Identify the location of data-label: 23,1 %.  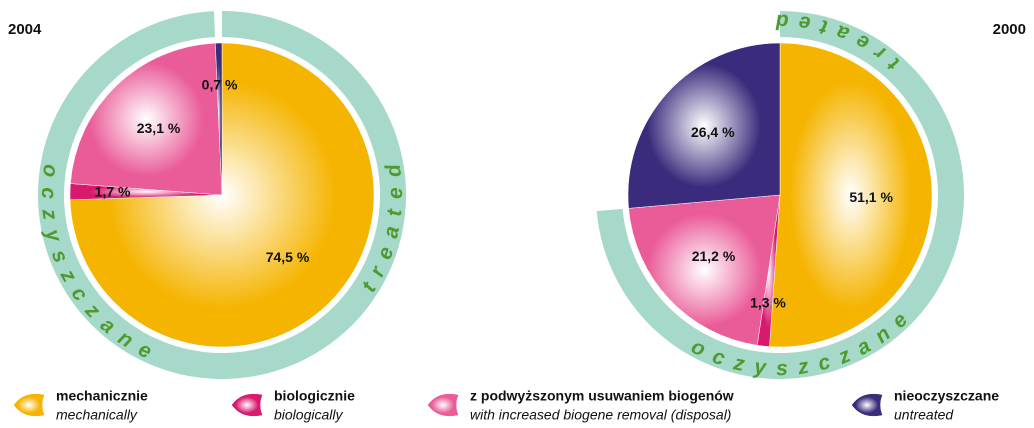
(159, 128).